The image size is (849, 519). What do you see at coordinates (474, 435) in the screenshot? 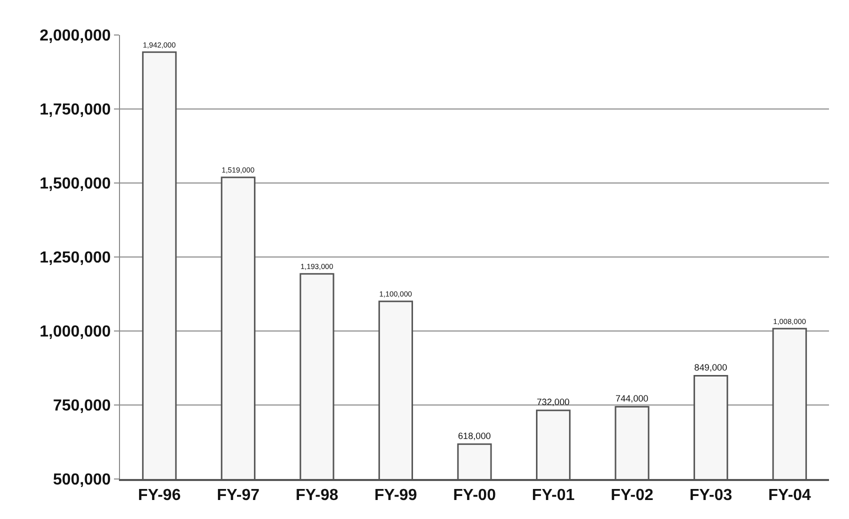
I see `data-label: 618,000` at bounding box center [474, 435].